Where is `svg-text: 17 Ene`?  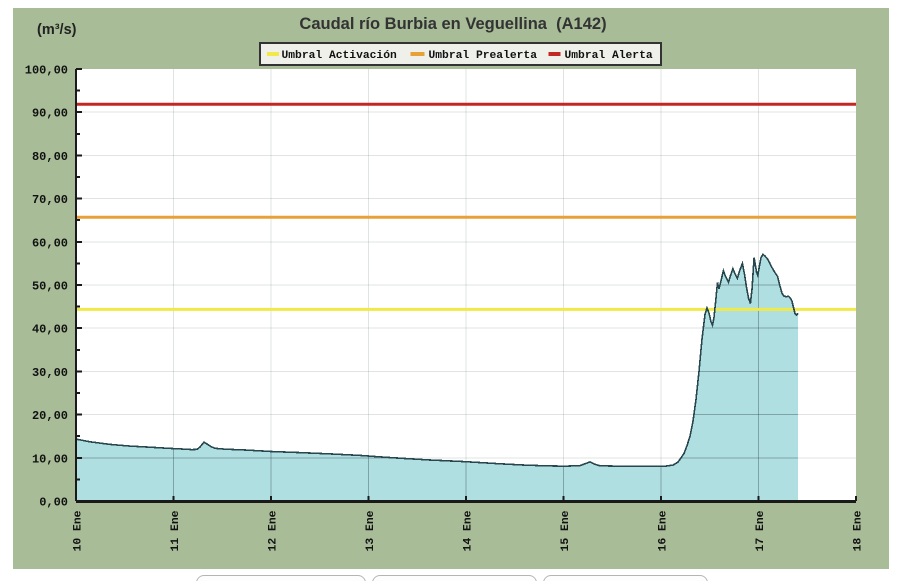
svg-text: 17 Ene is located at coordinates (761, 530).